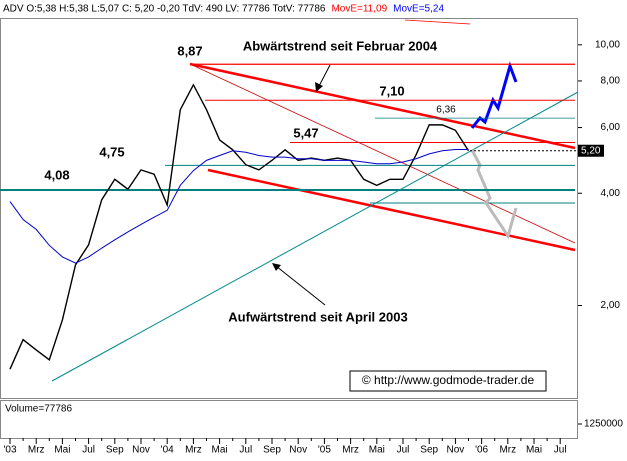 The image size is (627, 461). Describe the element at coordinates (305, 132) in the screenshot. I see `level-label: 5,47` at that location.